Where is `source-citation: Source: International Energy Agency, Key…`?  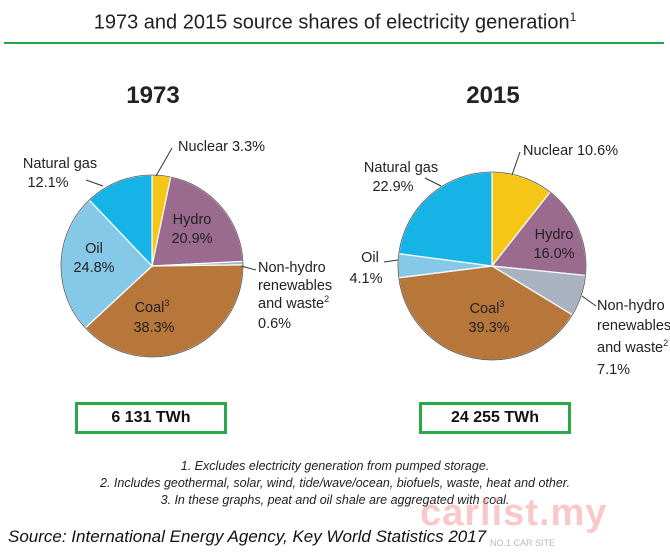 source-citation: Source: International Energy Agency, Key… is located at coordinates (247, 536).